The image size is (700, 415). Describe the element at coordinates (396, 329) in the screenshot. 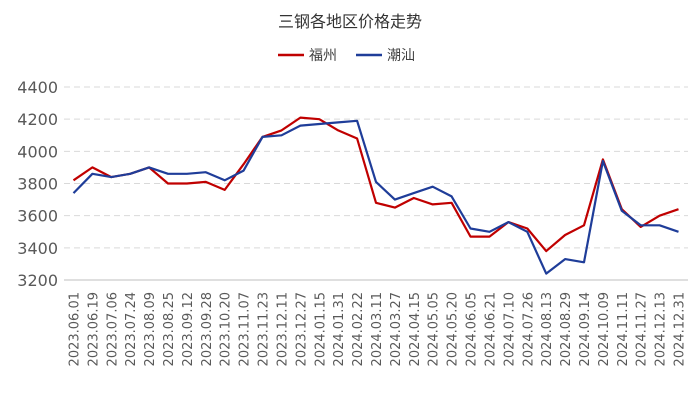

I see `x-tick-label: 2024.03.27` at that location.